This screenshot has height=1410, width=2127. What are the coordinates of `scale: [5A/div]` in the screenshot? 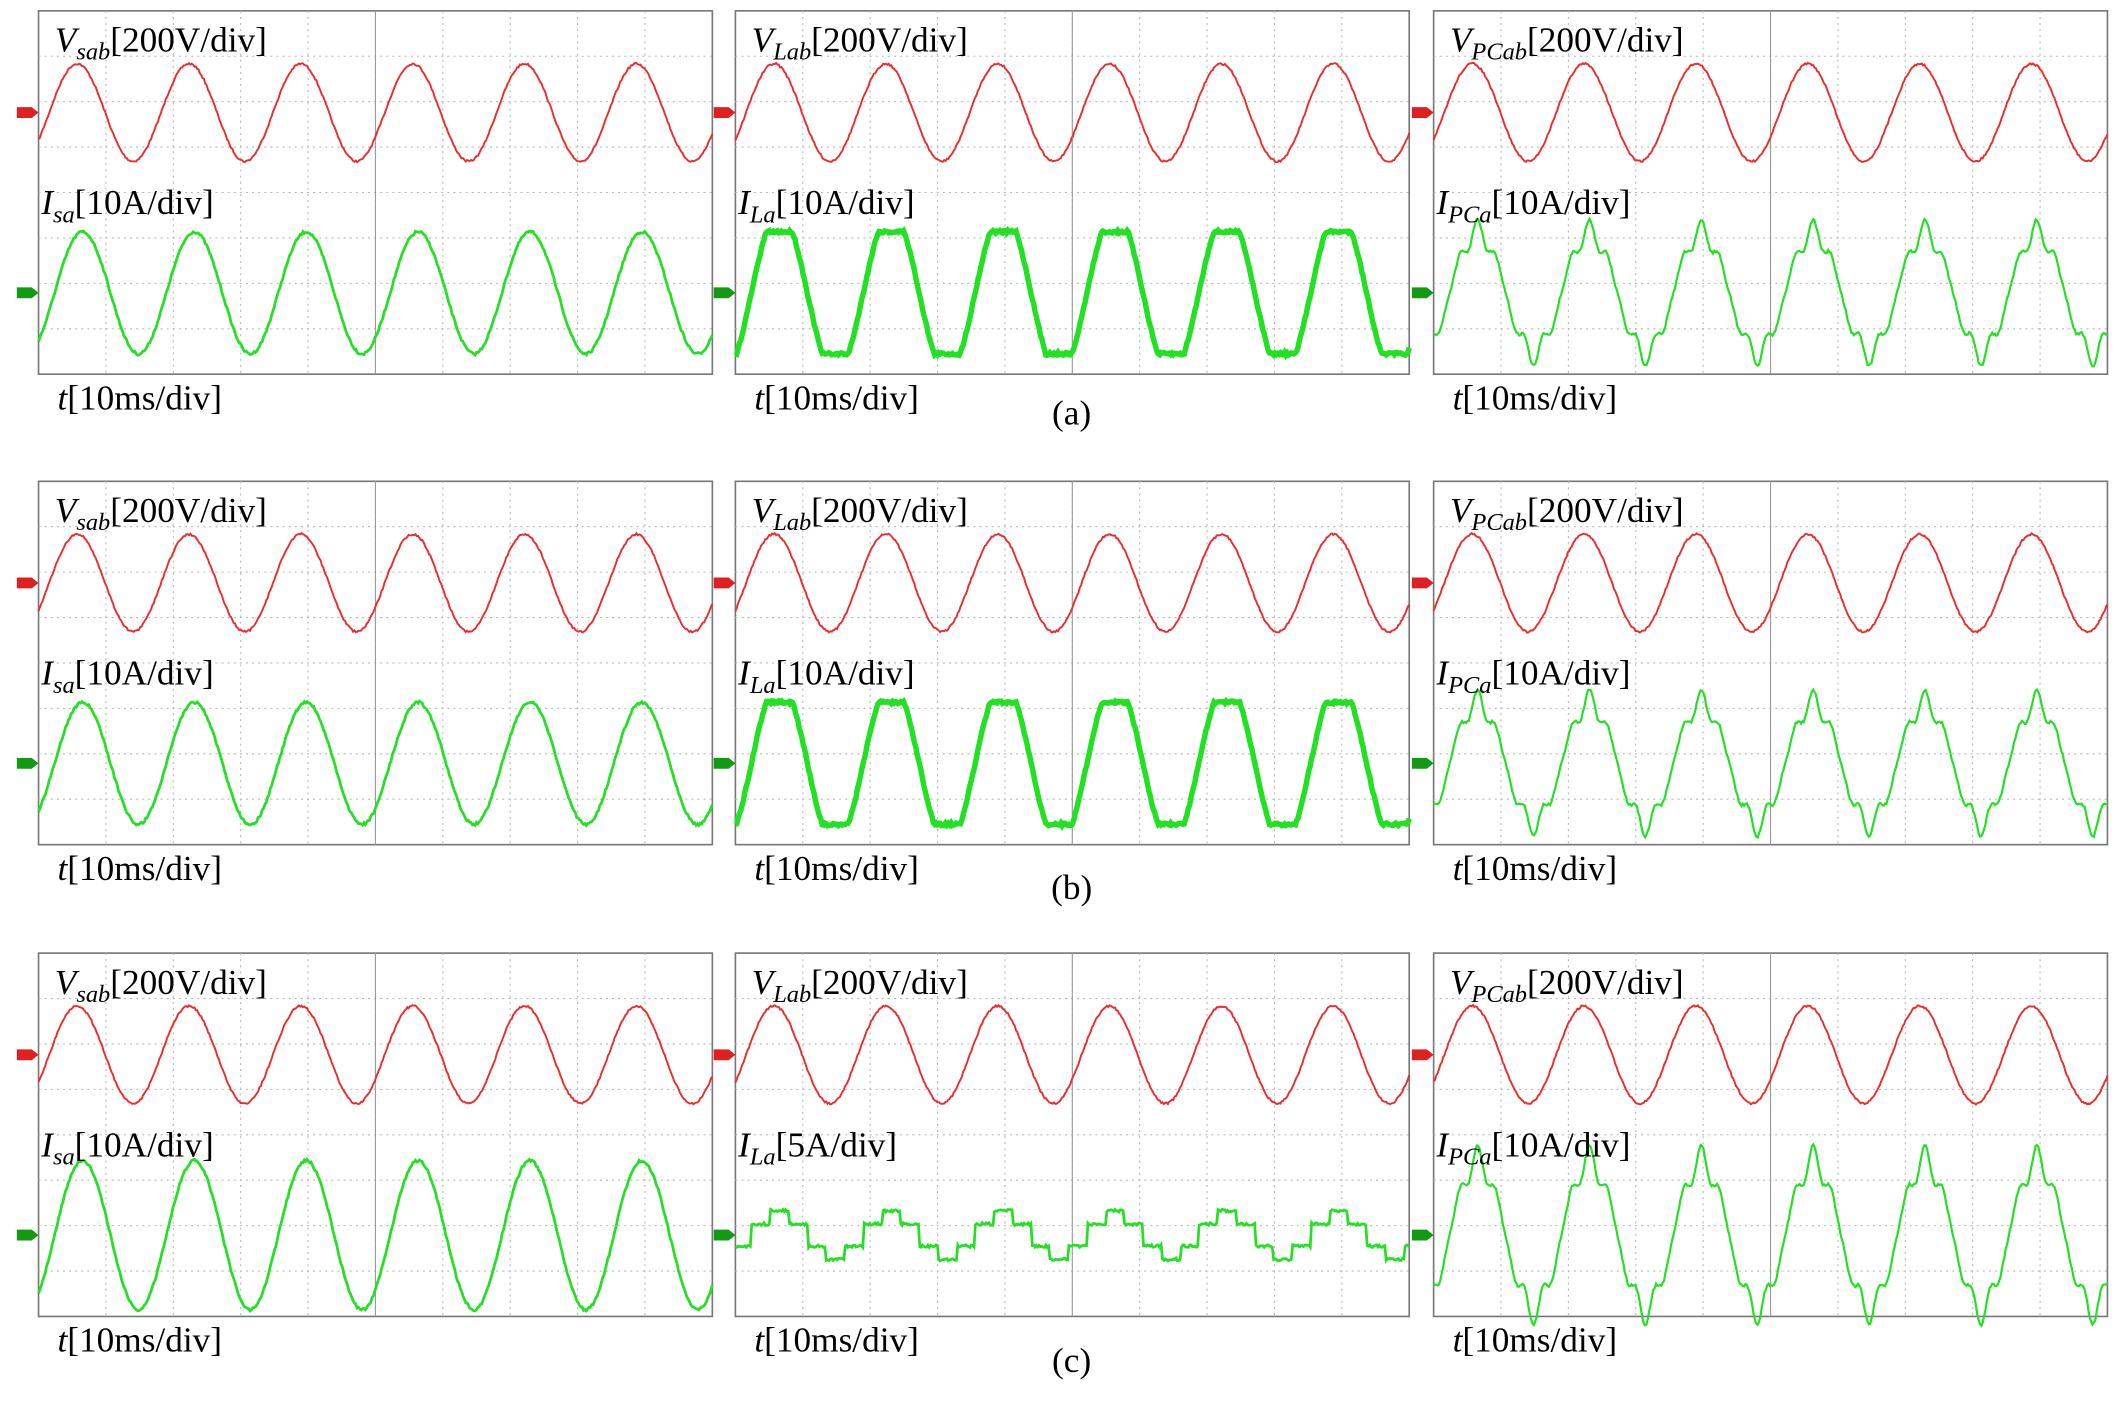 It's located at (836, 1144).